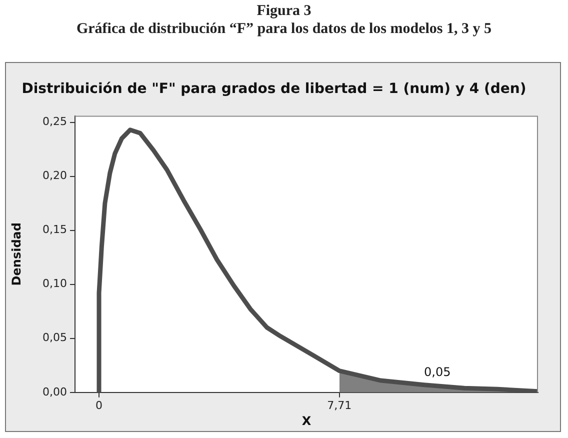  What do you see at coordinates (283, 29) in the screenshot?
I see `text: Gráfica de distribución “F” para los datos de los modelos 1, 3 y 5` at bounding box center [283, 29].